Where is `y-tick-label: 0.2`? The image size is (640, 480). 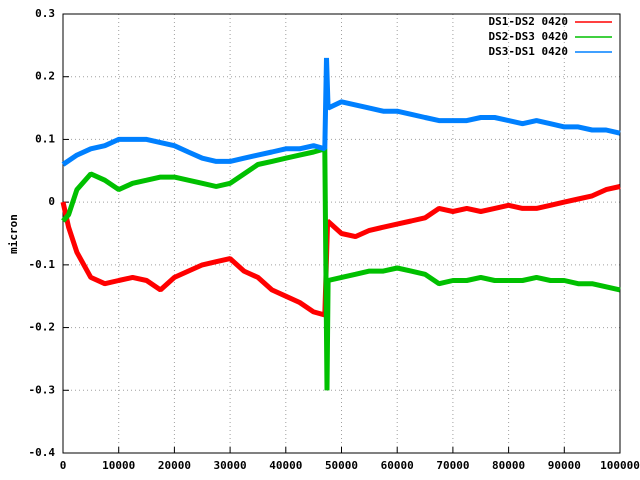 y-tick-label: 0.2 is located at coordinates (45, 76).